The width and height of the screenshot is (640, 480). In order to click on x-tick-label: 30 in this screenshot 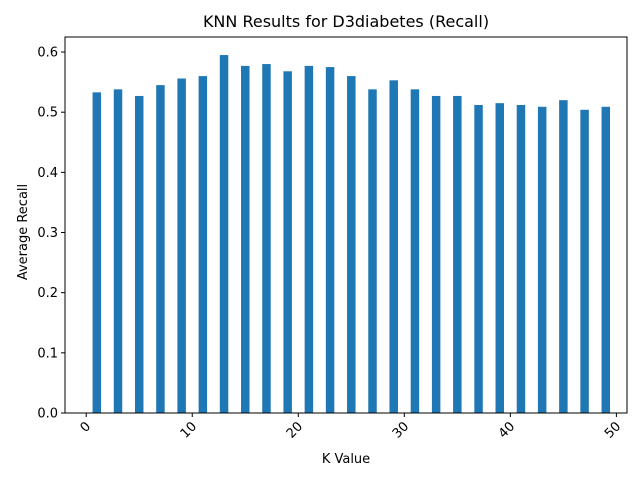, I will do `click(401, 430)`.